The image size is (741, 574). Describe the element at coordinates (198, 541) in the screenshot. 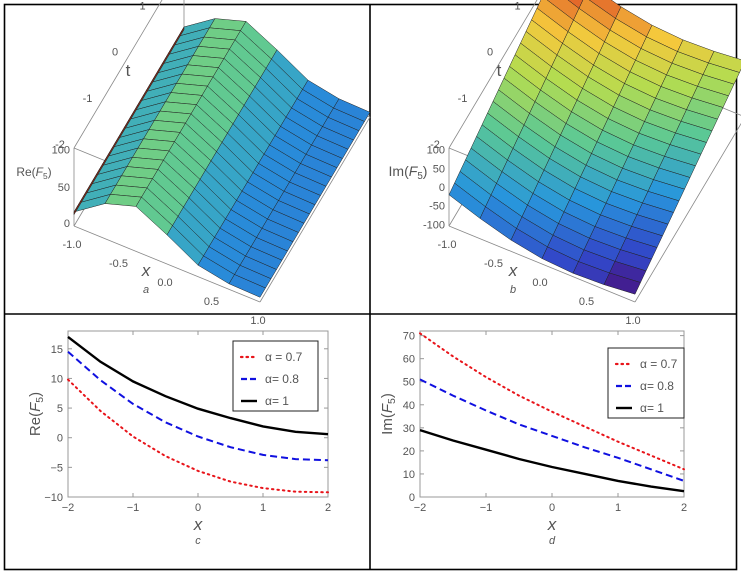

I see `panel-label: c` at that location.